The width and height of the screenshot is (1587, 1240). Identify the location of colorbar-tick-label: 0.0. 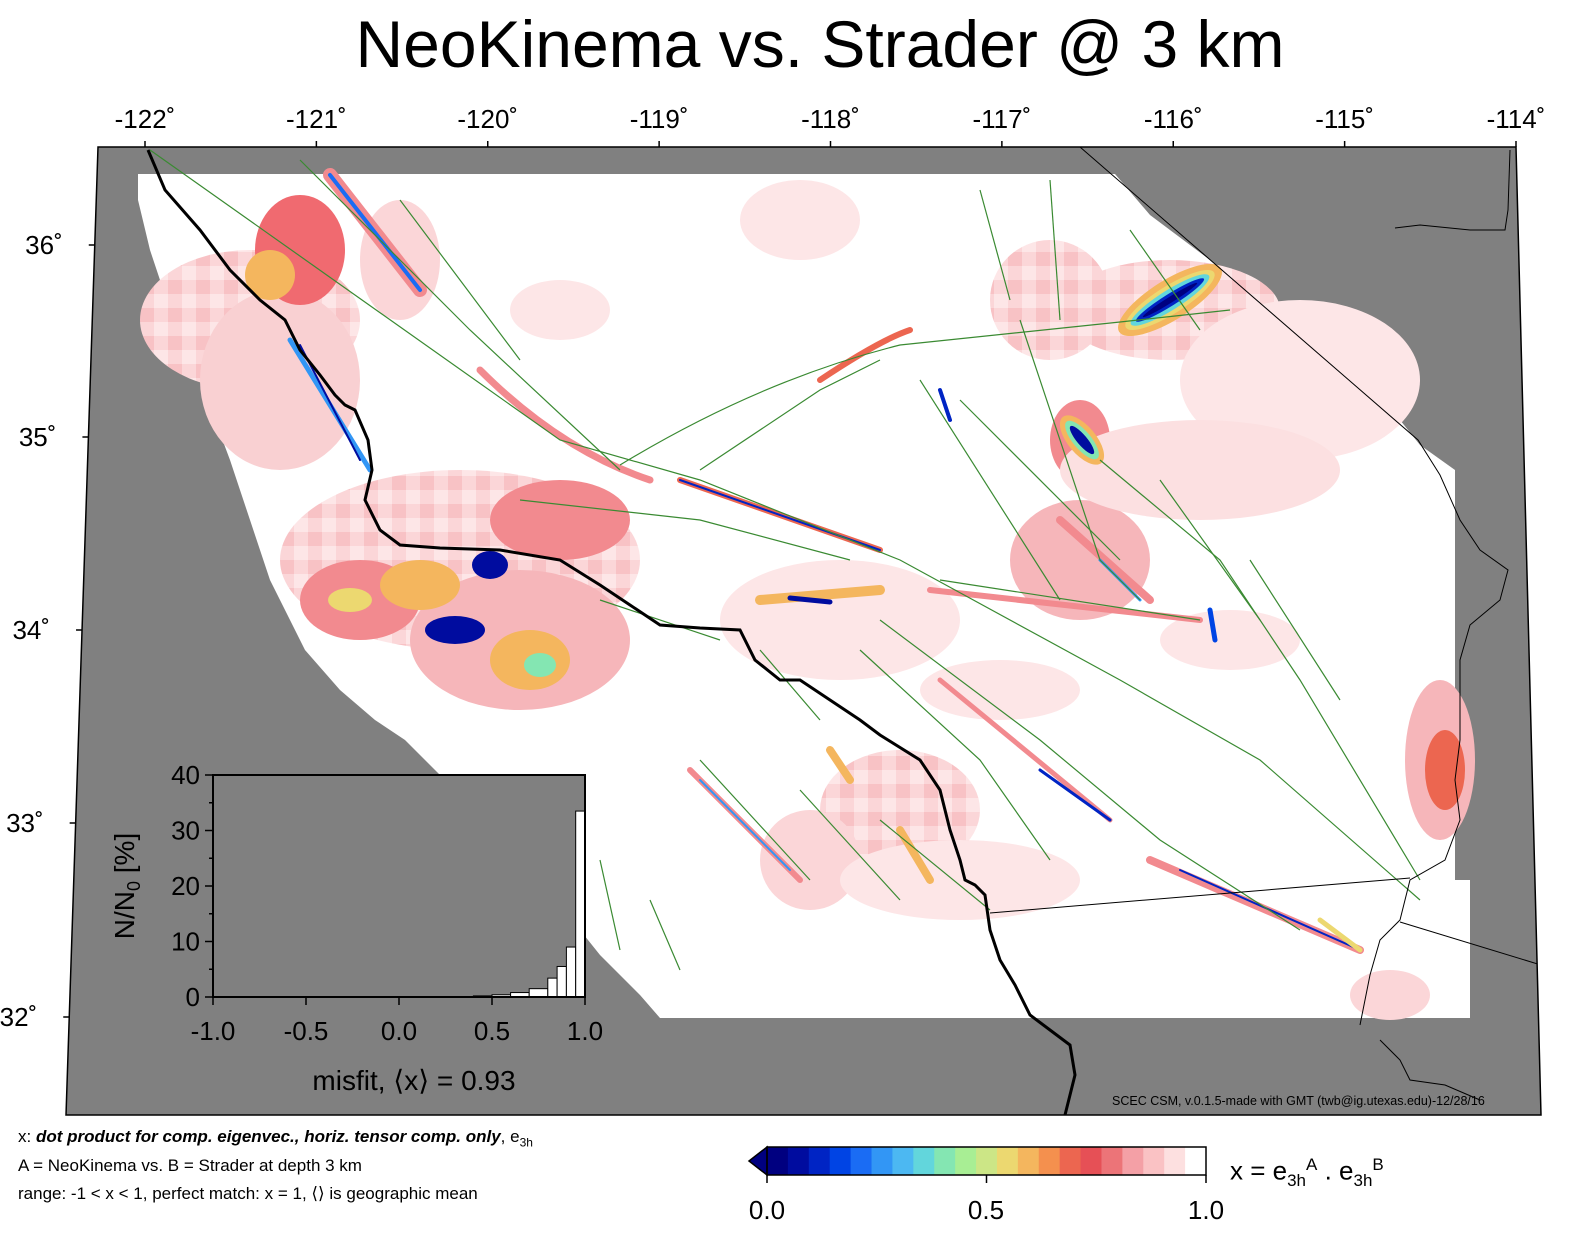
(767, 1210).